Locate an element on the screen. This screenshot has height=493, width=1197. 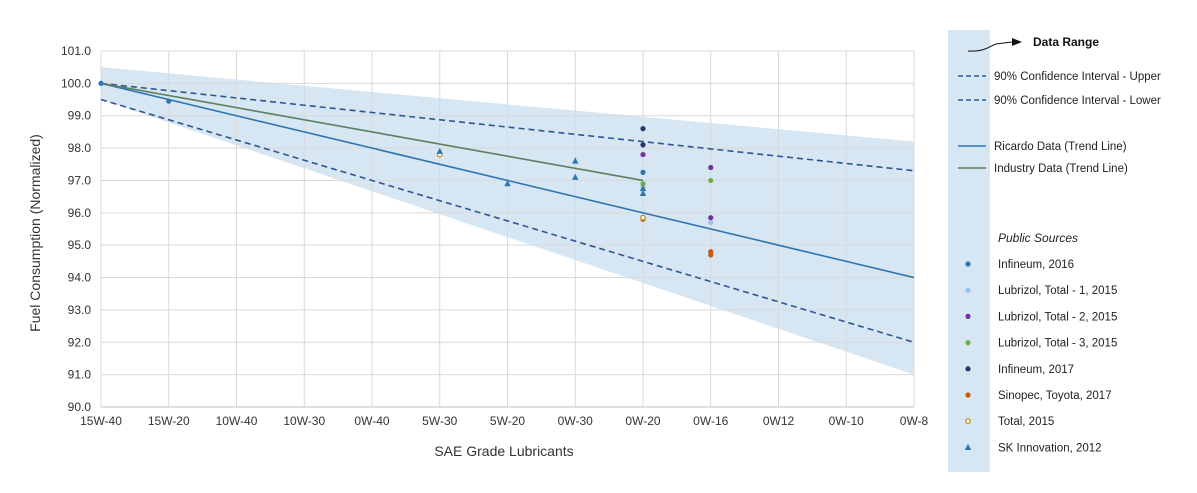
legend-line-label: Ricardo Data (Trend Line) is located at coordinates (1060, 147).